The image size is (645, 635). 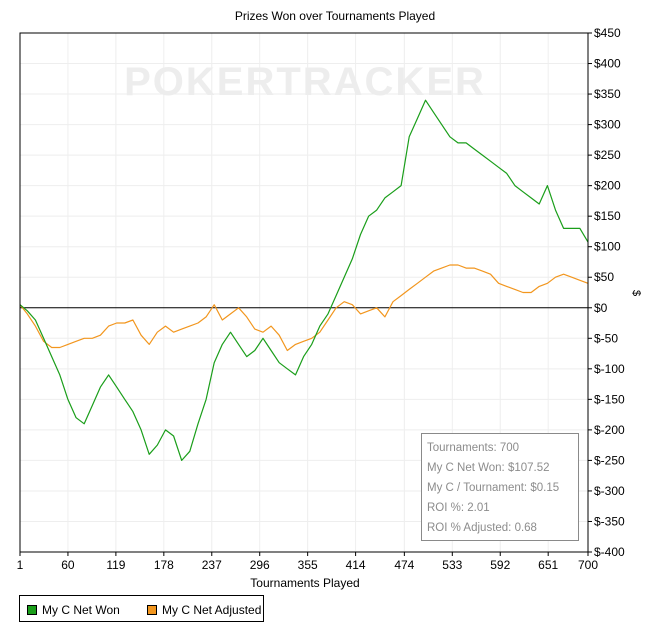 I want to click on x-axis-label: Tournaments Played, so click(x=304, y=583).